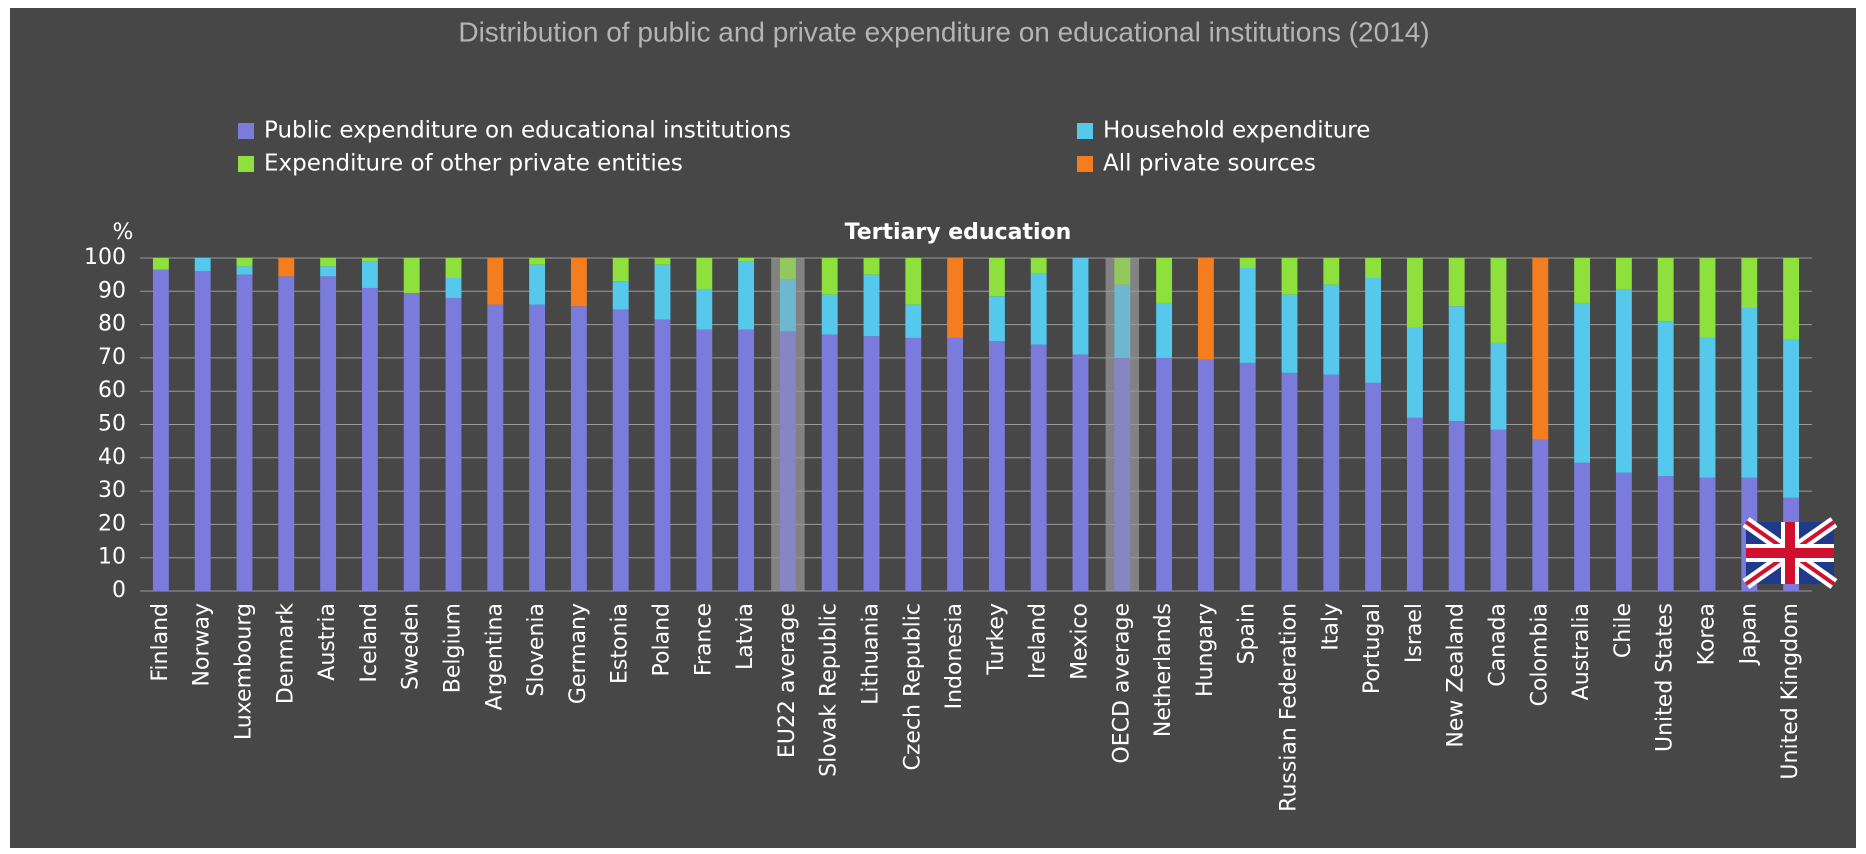 The height and width of the screenshot is (854, 1866). What do you see at coordinates (620, 643) in the screenshot?
I see `x-tick-label: Estonia` at bounding box center [620, 643].